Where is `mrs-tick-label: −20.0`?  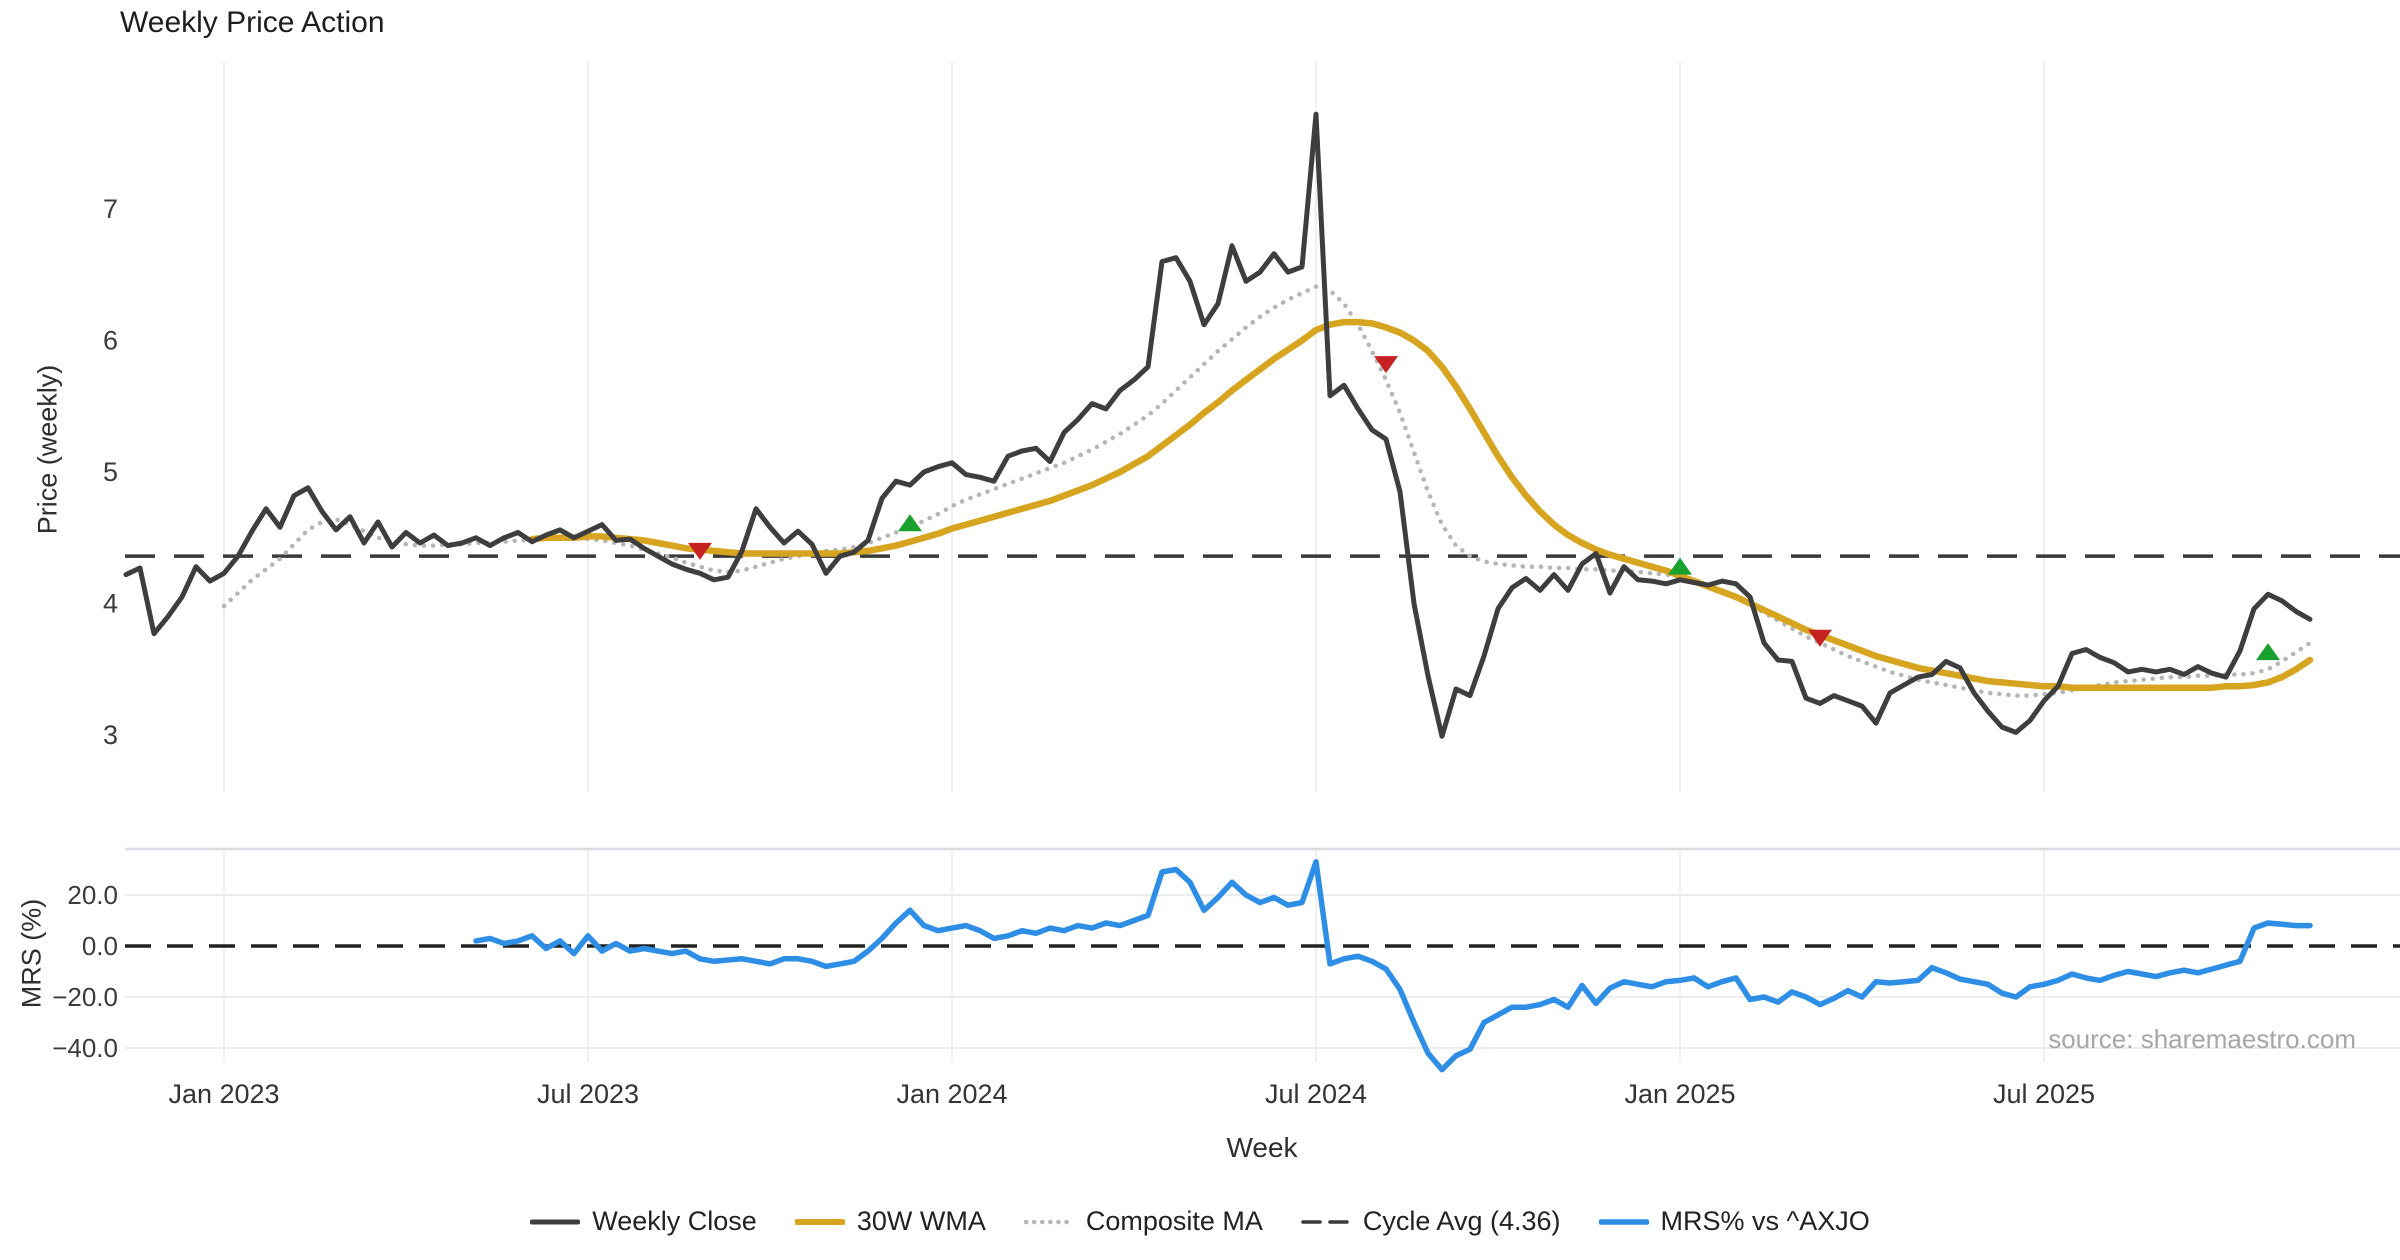 mrs-tick-label: −20.0 is located at coordinates (85, 997).